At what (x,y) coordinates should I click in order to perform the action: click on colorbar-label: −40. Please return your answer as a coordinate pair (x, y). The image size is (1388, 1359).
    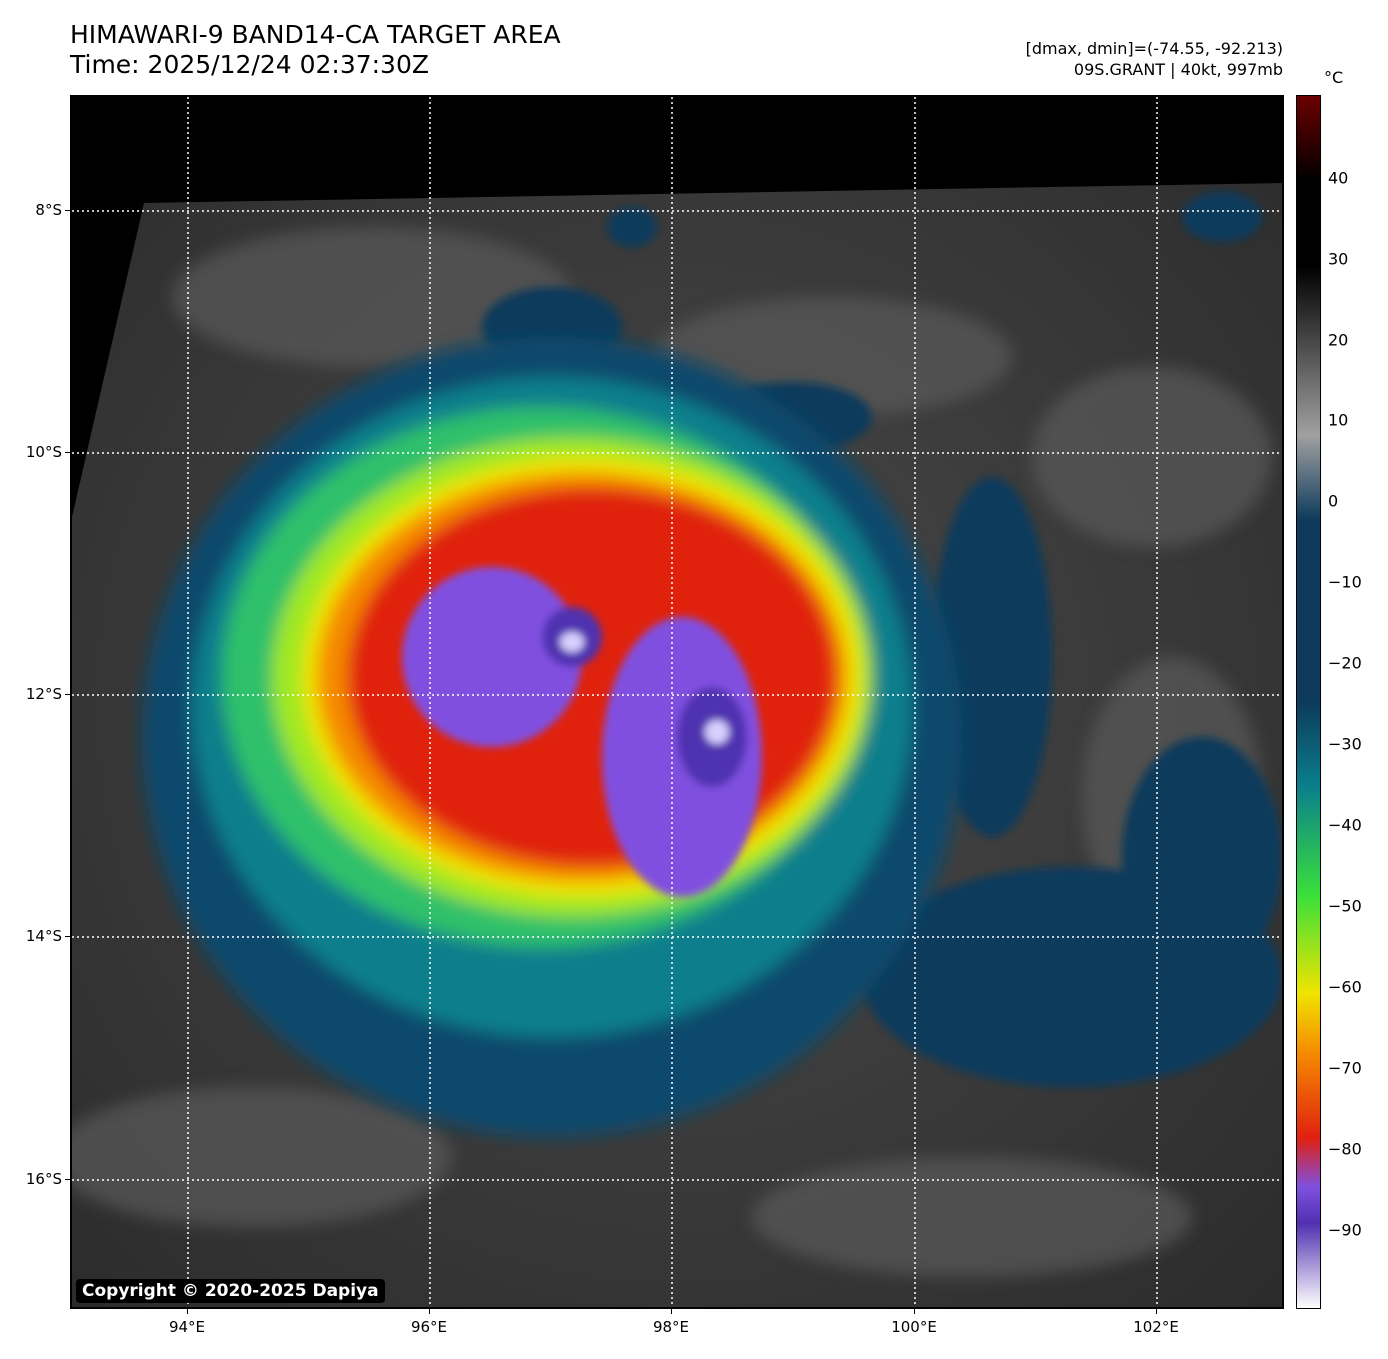
    Looking at the image, I should click on (1345, 825).